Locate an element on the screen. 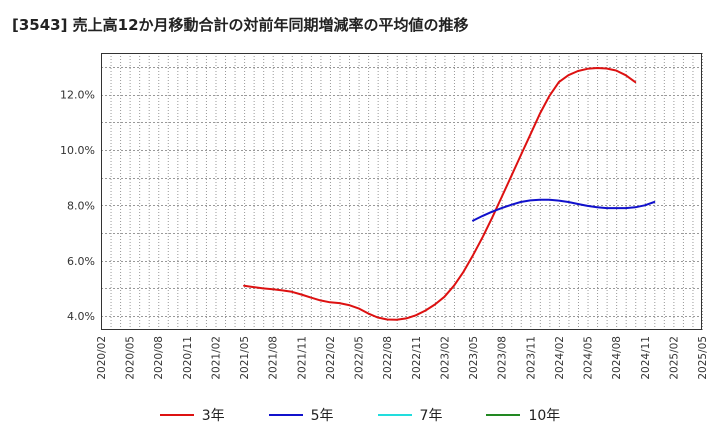 Image resolution: width=720 pixels, height=440 pixels. x-tick-label: 2023/05 is located at coordinates (474, 358).